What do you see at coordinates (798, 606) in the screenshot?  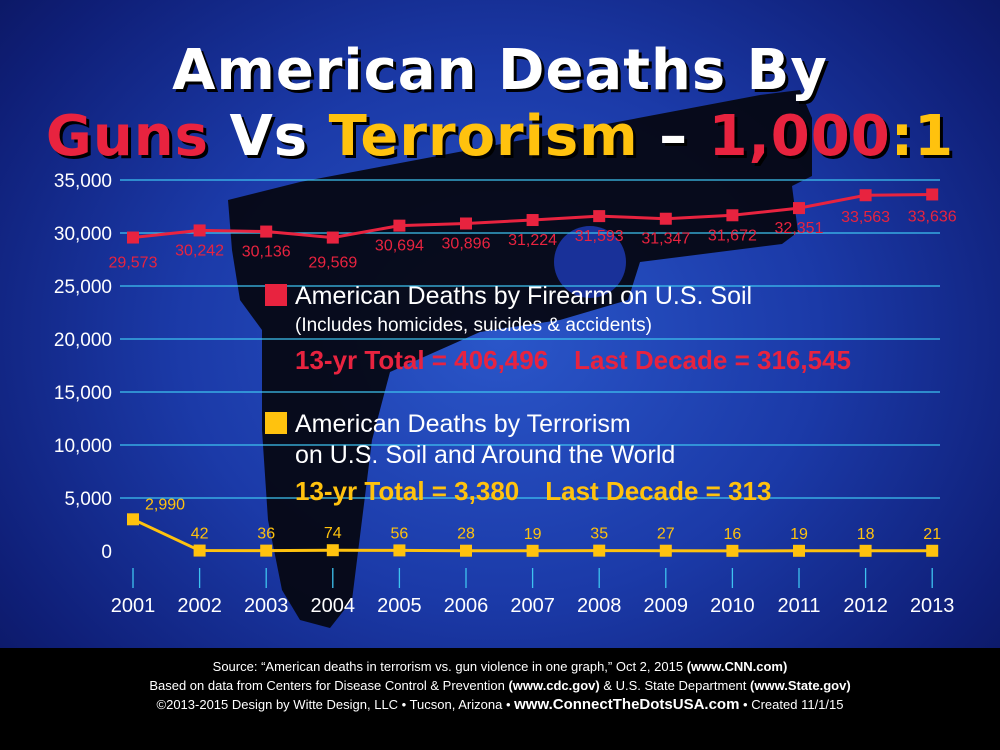 I see `x-tick-label: 2011` at bounding box center [798, 606].